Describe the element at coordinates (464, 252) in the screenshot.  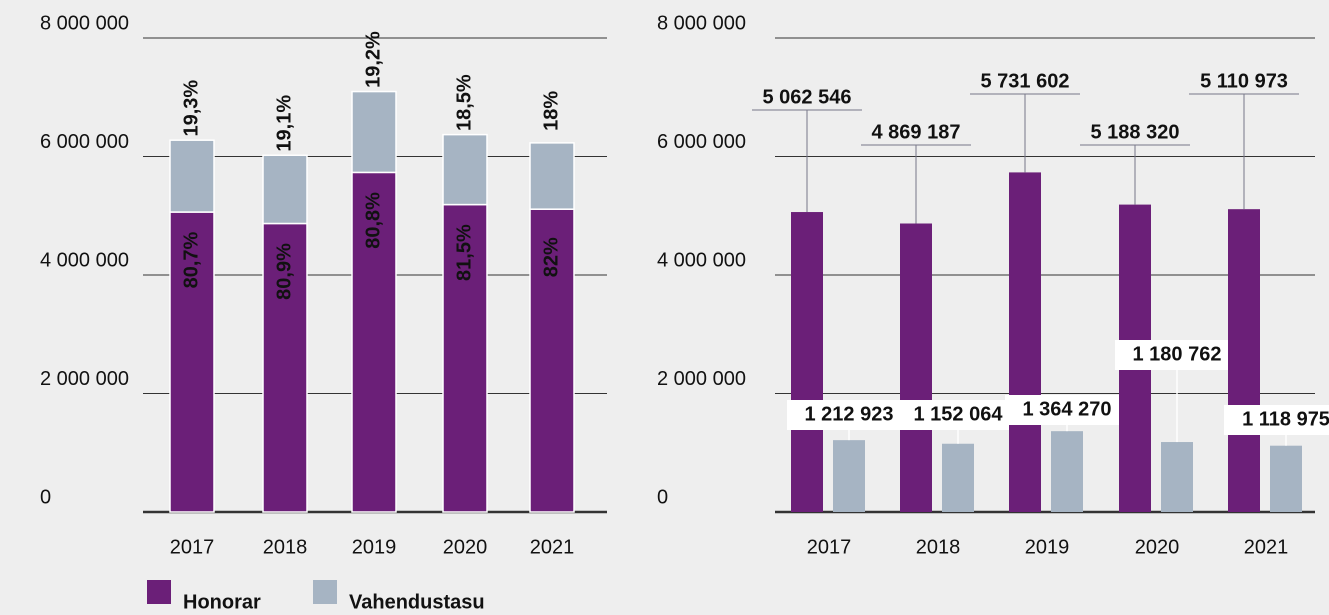
I see `share-label: 81,5%` at that location.